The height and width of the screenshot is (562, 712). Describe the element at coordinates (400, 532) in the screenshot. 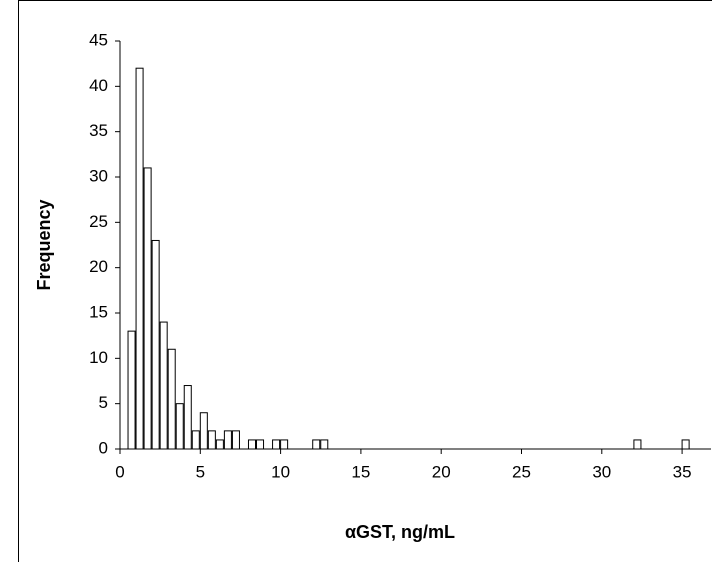

I see `x-axis-title: αGST, ng/mL` at that location.